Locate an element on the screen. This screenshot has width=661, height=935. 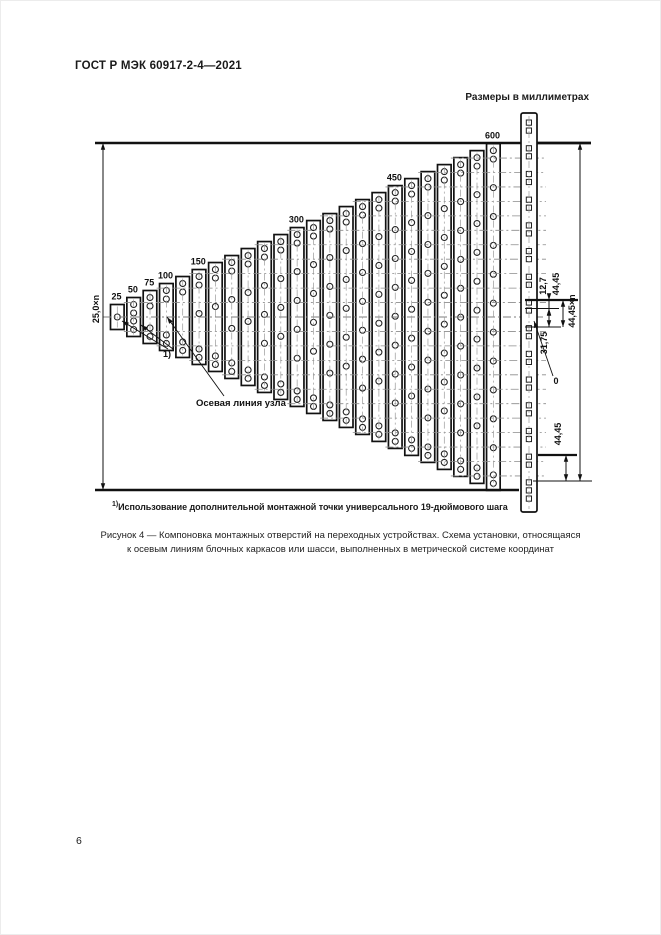
bar-height-label: 25 is located at coordinates (116, 297).